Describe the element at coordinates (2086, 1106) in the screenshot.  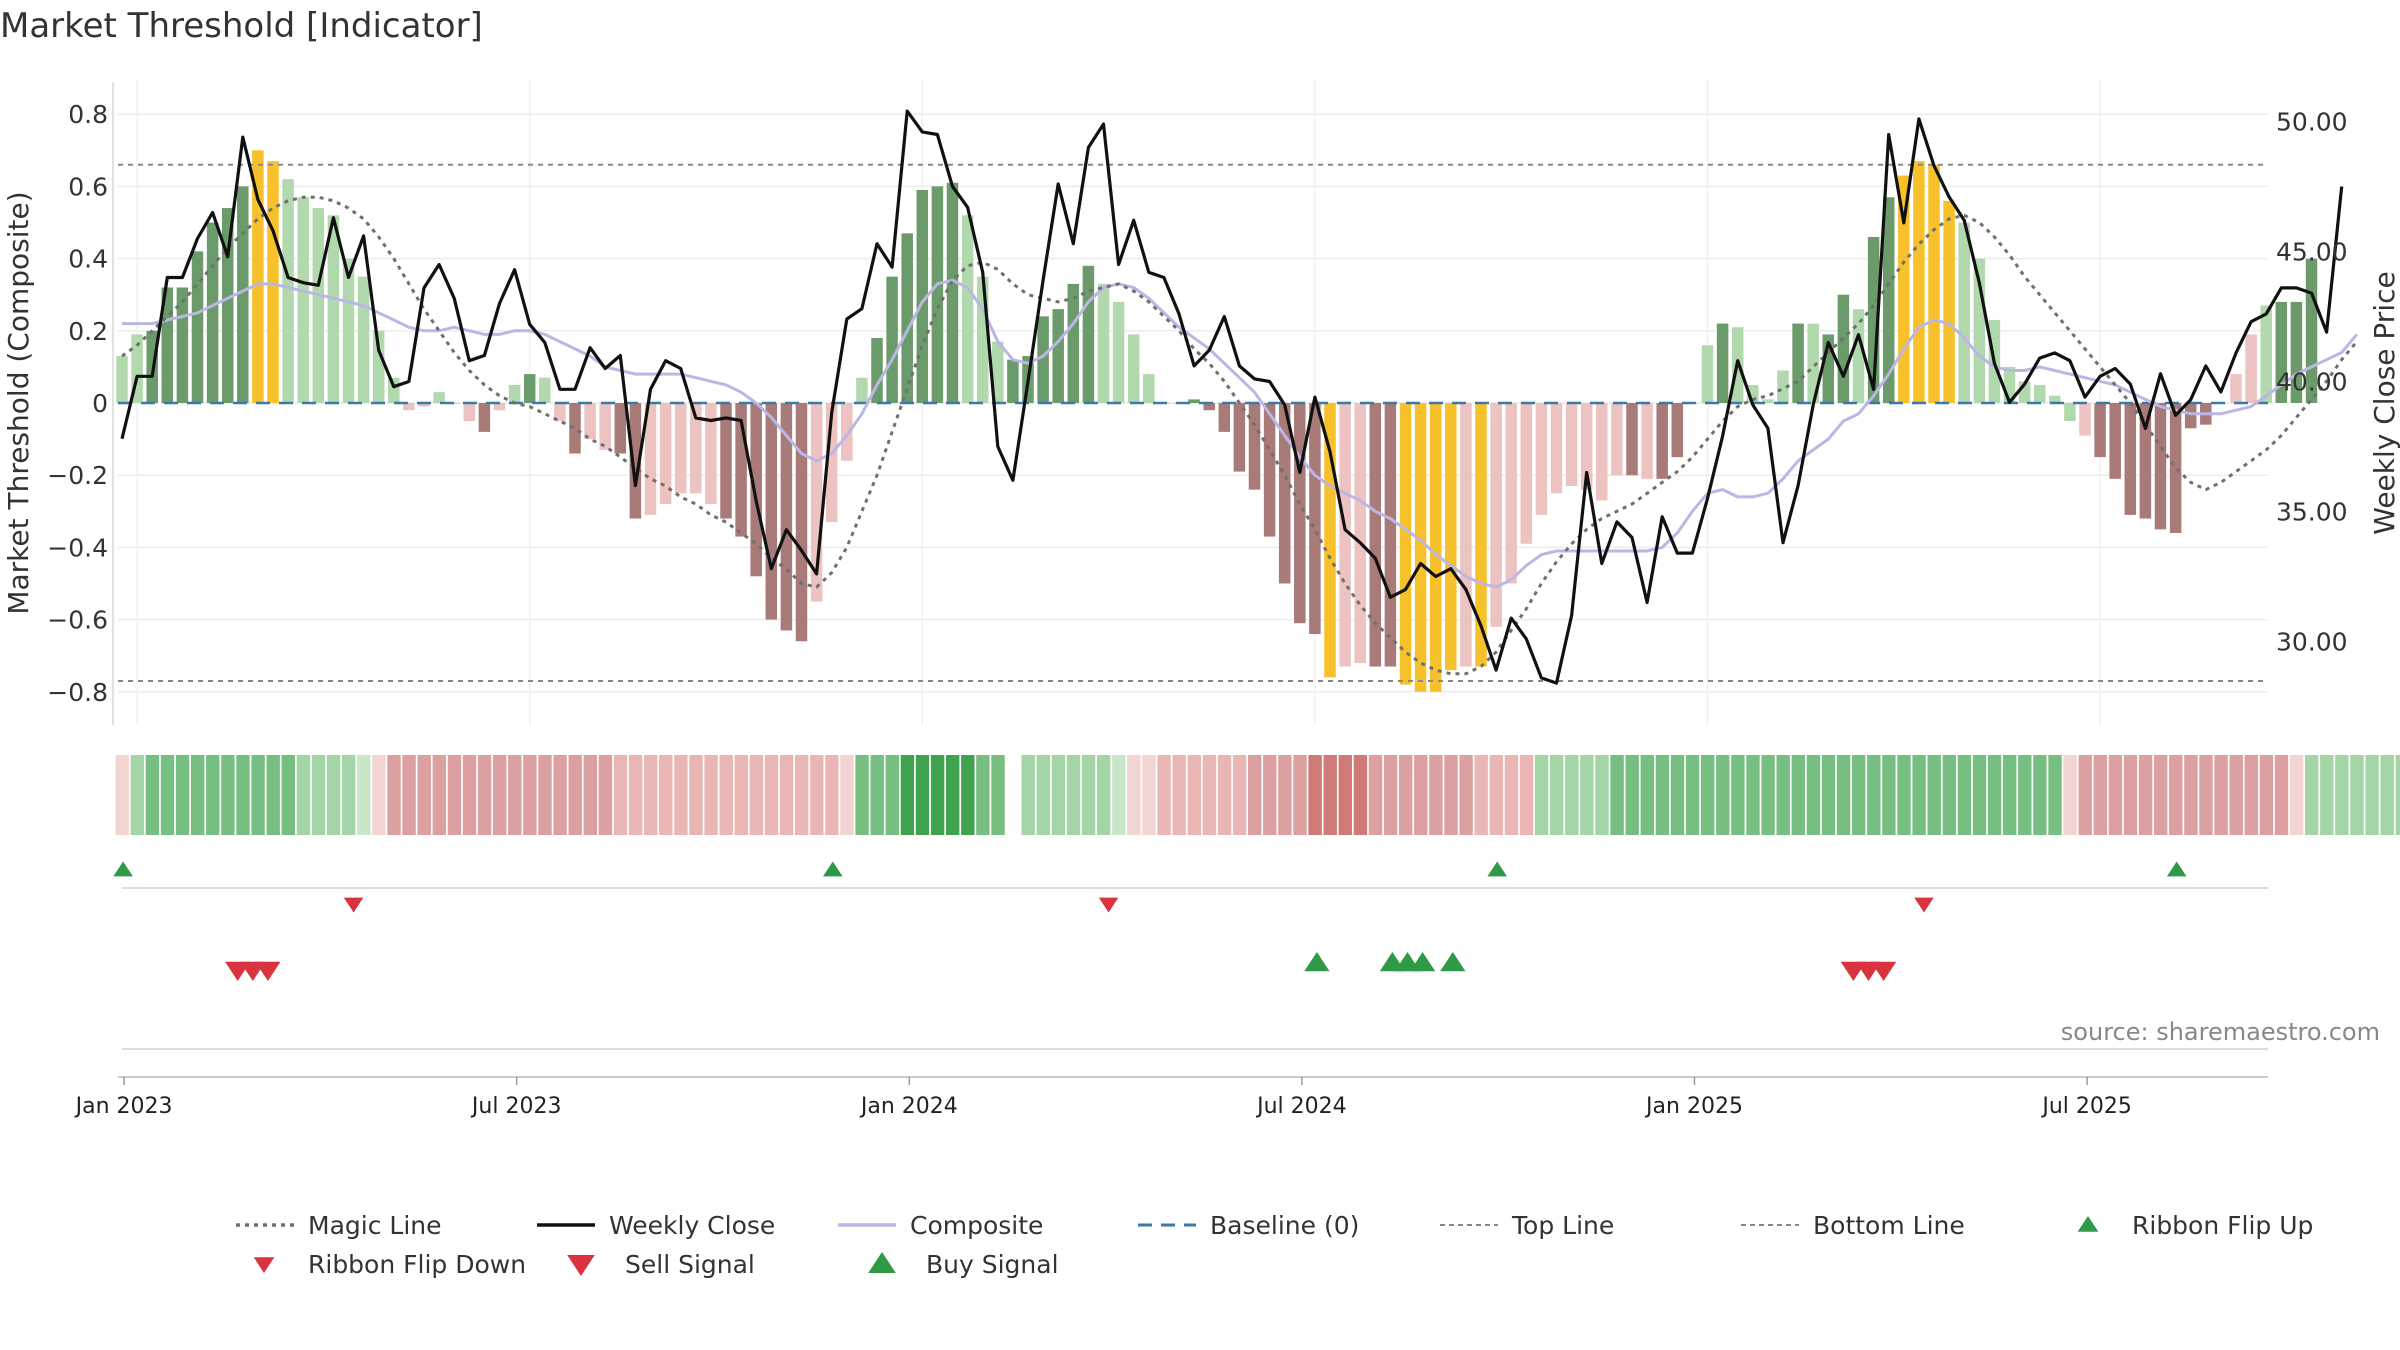
I see `x-tick-label: Jul 2025` at that location.